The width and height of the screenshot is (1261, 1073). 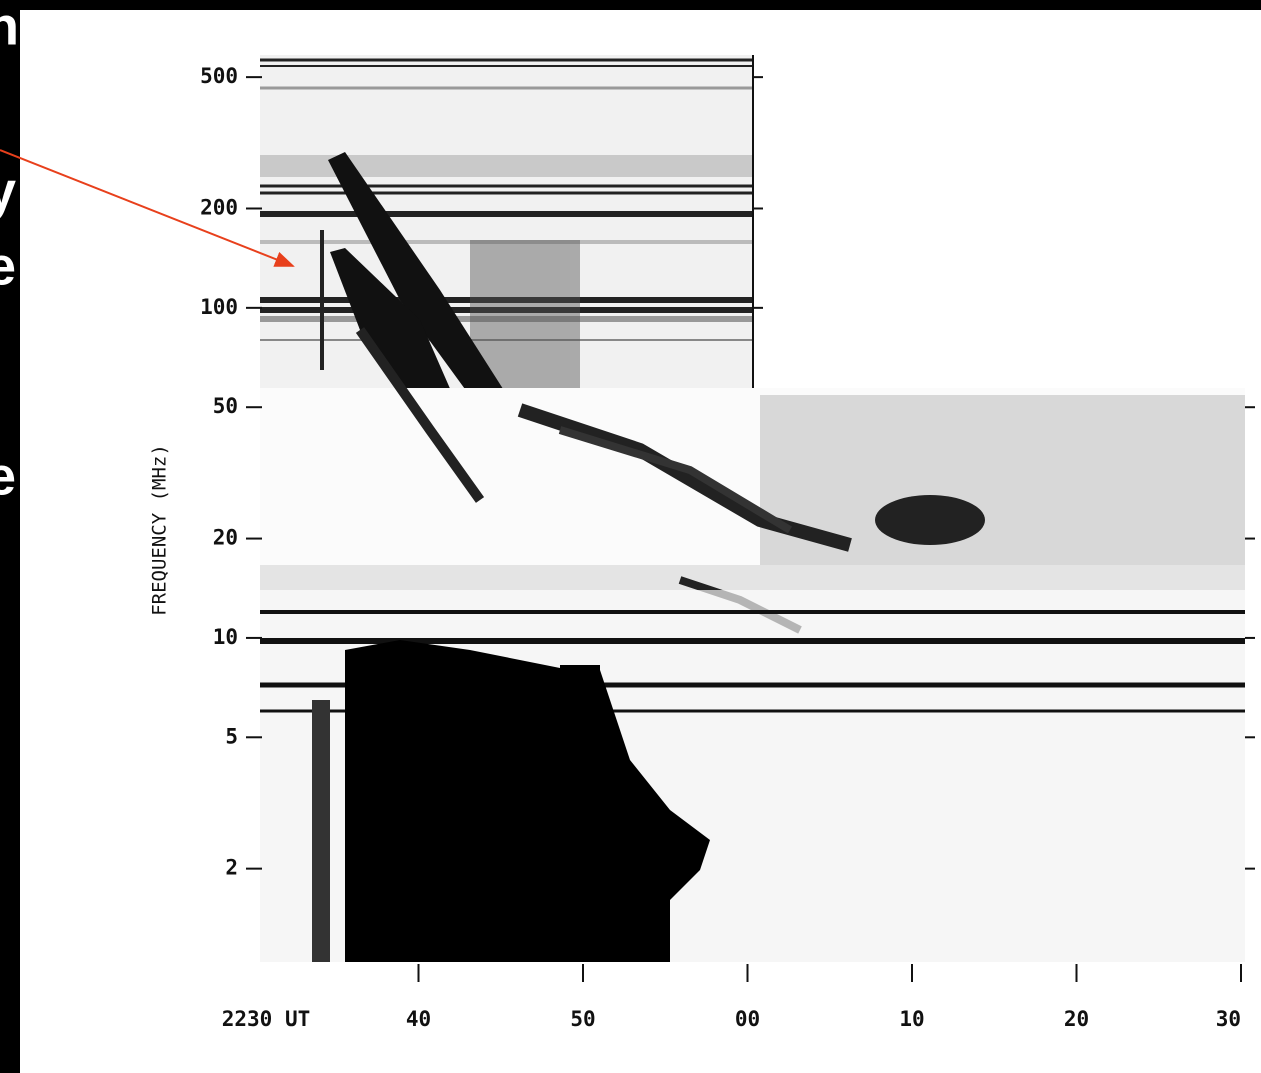 What do you see at coordinates (418, 1019) in the screenshot?
I see `x-tick-label: 40` at bounding box center [418, 1019].